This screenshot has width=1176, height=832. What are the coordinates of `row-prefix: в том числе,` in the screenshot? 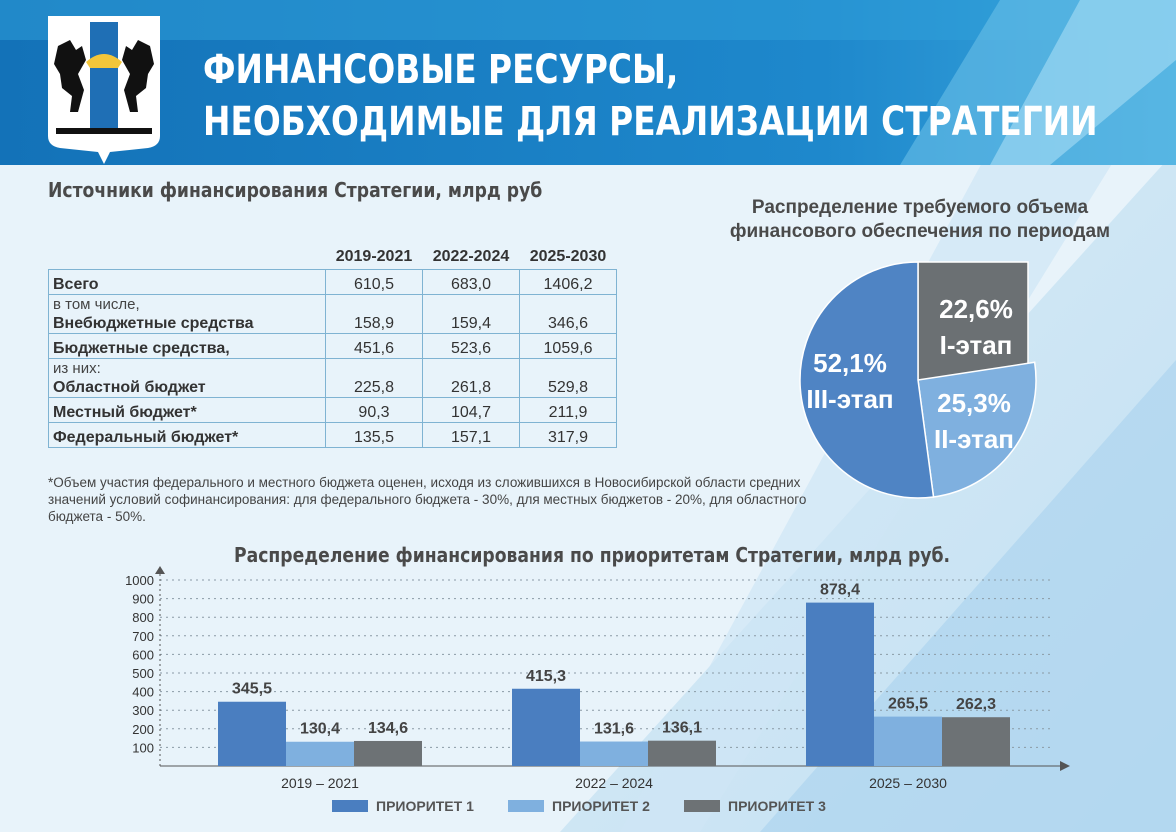 It's located at (96, 304).